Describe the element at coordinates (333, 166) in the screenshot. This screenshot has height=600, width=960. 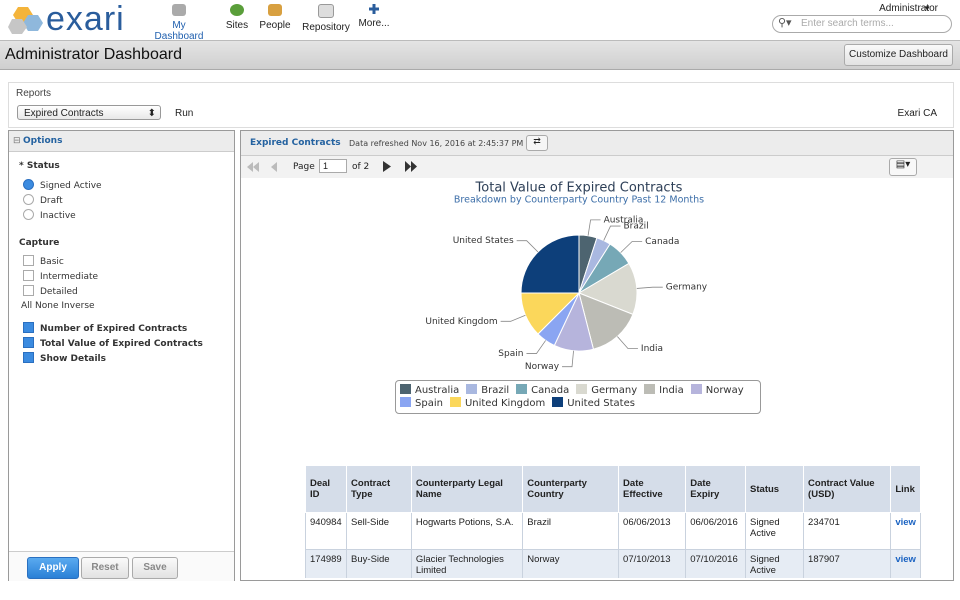
I see `page-input: 1` at that location.